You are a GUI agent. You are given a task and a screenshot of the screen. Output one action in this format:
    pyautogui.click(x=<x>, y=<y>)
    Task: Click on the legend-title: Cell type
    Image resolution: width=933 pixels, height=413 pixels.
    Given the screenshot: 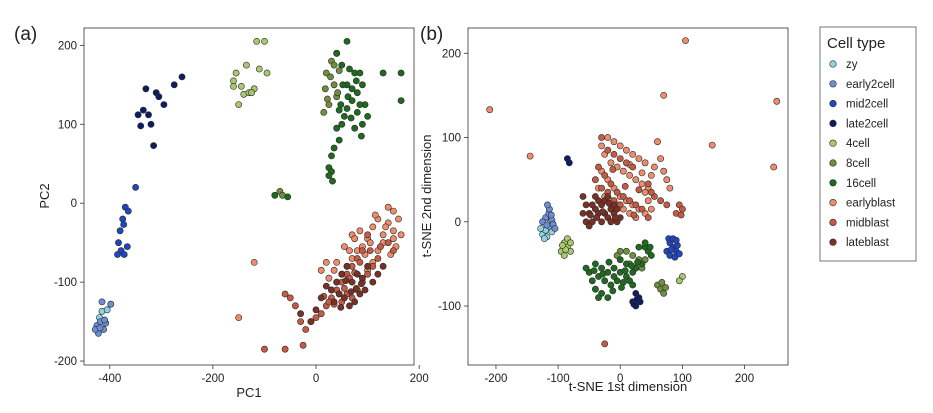 What is the action you would take?
    pyautogui.click(x=856, y=43)
    